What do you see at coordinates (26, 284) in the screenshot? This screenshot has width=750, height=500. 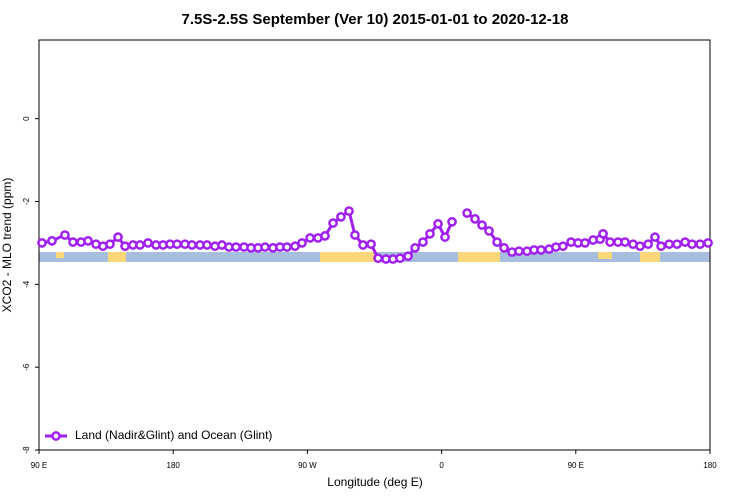 I see `y-tick-label: -4` at bounding box center [26, 284].